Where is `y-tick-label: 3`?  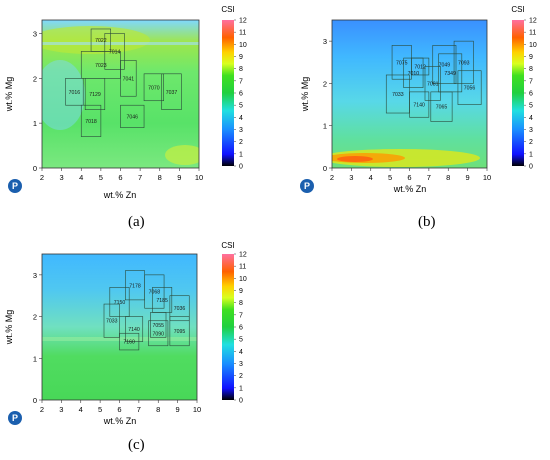
y-tick-label: 3 is located at coordinates (325, 41).